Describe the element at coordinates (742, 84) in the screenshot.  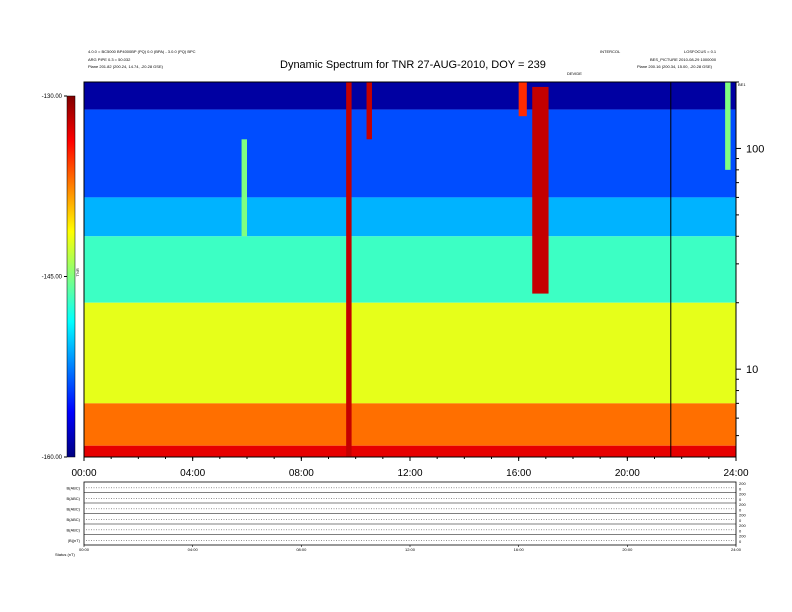
I see `header-corner-small: BE1` at that location.